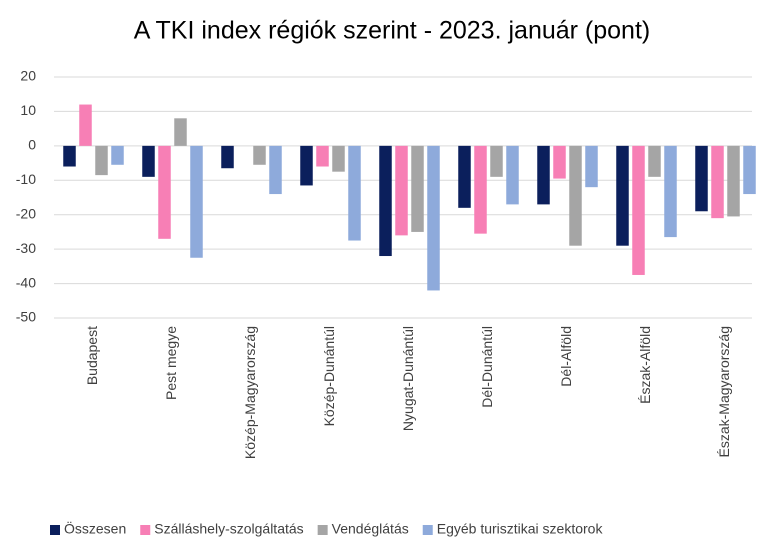  I want to click on x-tick-label: Észak-Magyarország, so click(724, 392).